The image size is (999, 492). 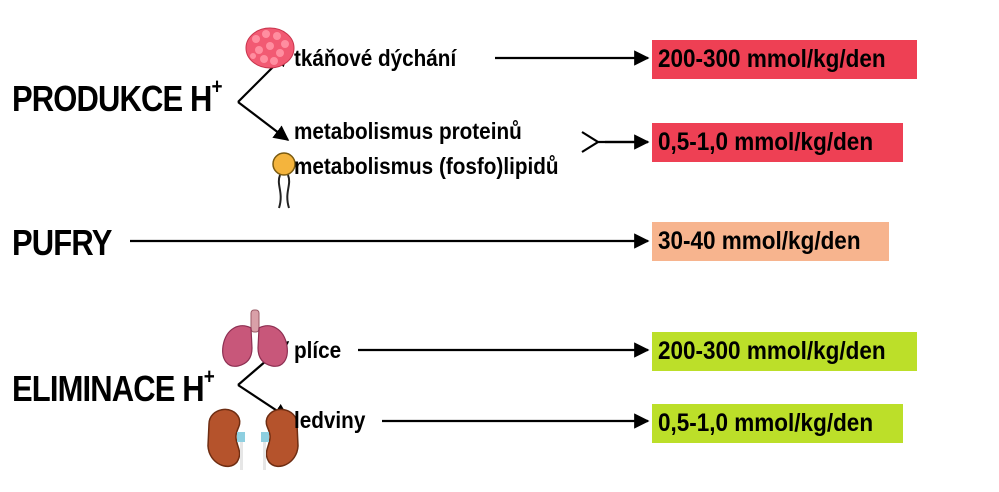 I want to click on value-plice: 200-300 mmol/kg/den, so click(x=772, y=351).